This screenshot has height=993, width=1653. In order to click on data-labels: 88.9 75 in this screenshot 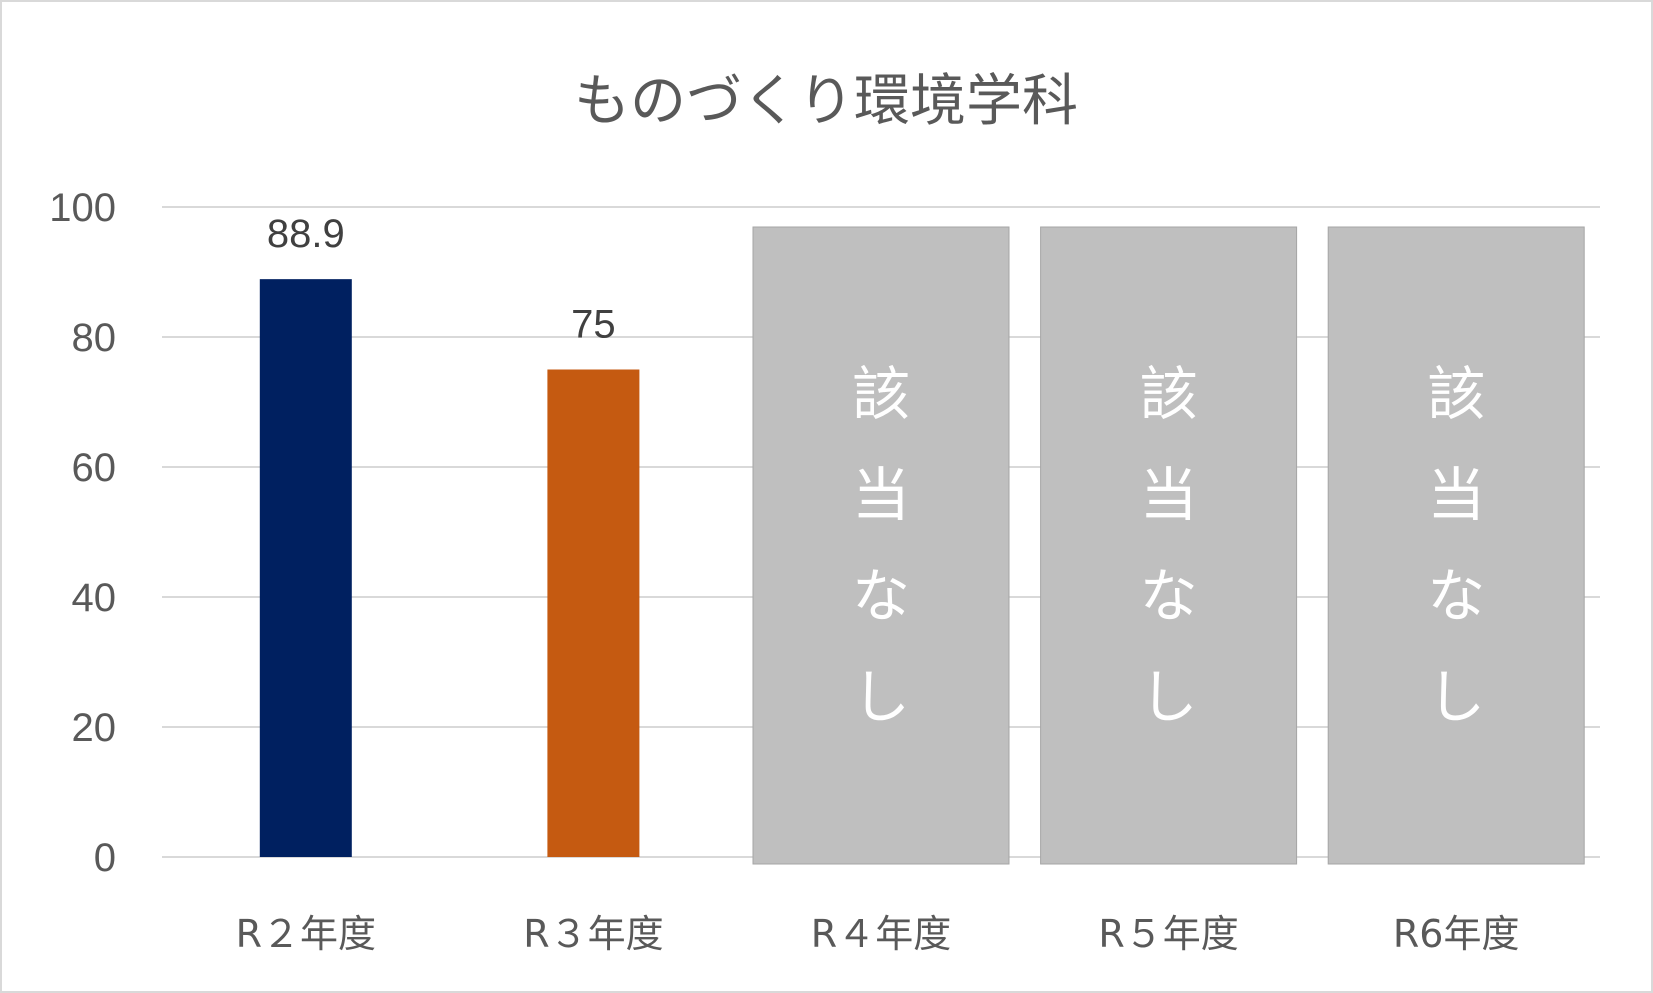, I will do `click(441, 279)`.